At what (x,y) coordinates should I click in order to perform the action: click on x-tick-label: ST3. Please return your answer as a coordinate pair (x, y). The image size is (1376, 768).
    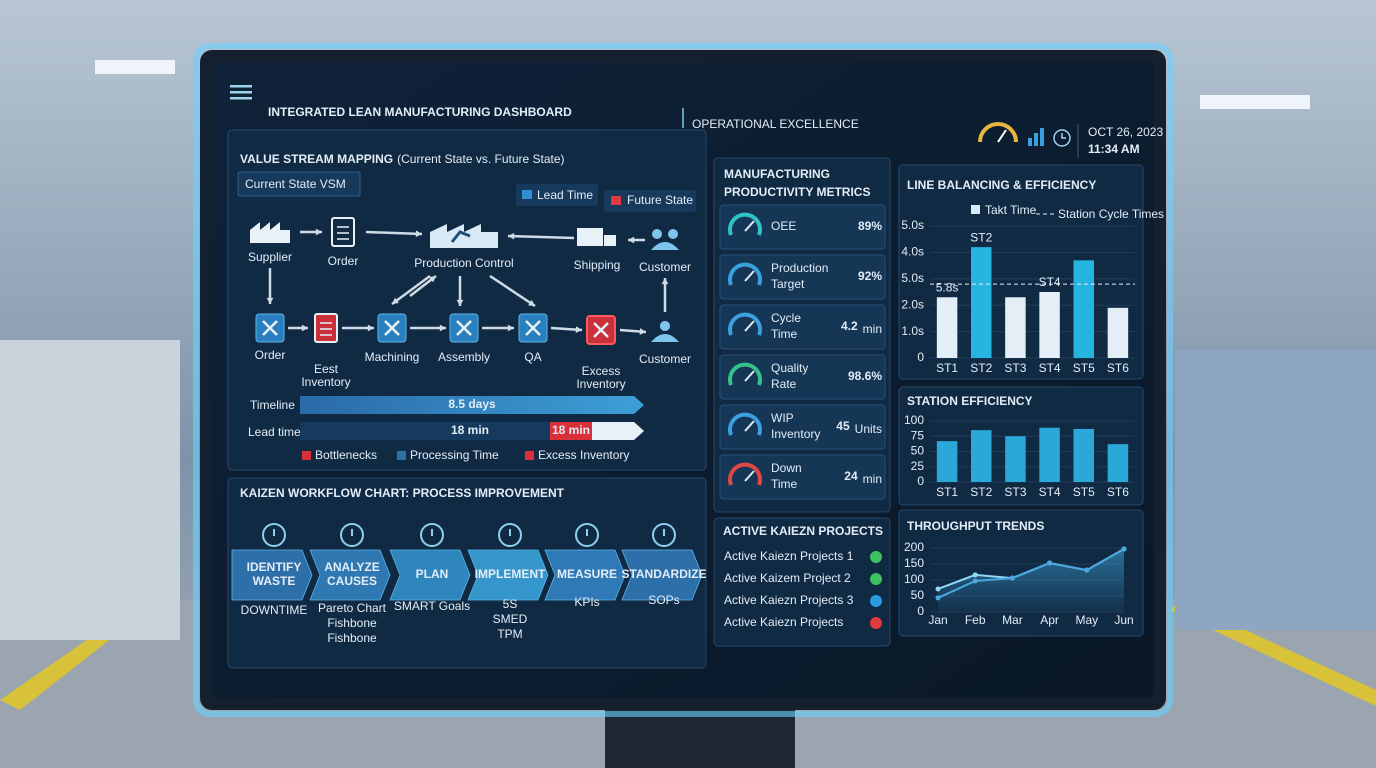
    Looking at the image, I should click on (1015, 492).